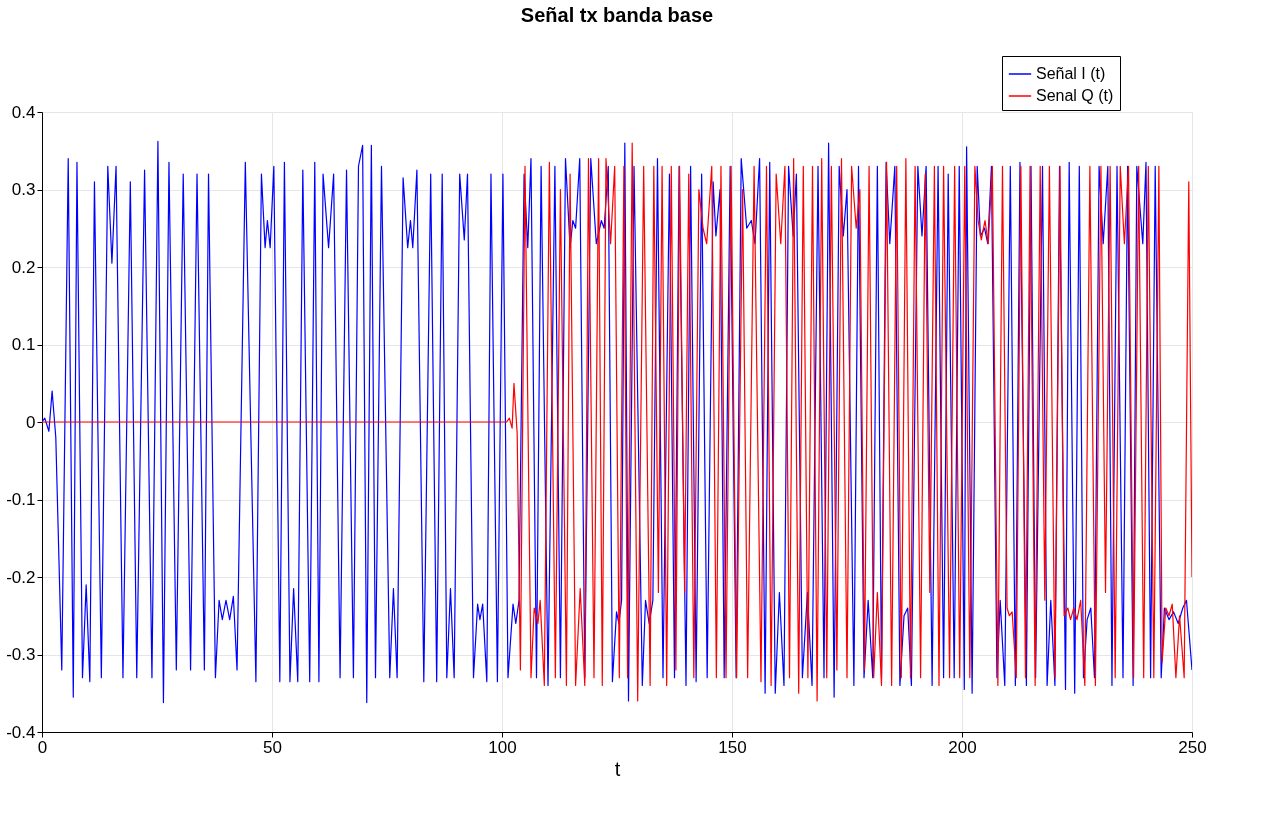 The height and width of the screenshot is (827, 1262). What do you see at coordinates (617, 768) in the screenshot?
I see `x-axis-title: t` at bounding box center [617, 768].